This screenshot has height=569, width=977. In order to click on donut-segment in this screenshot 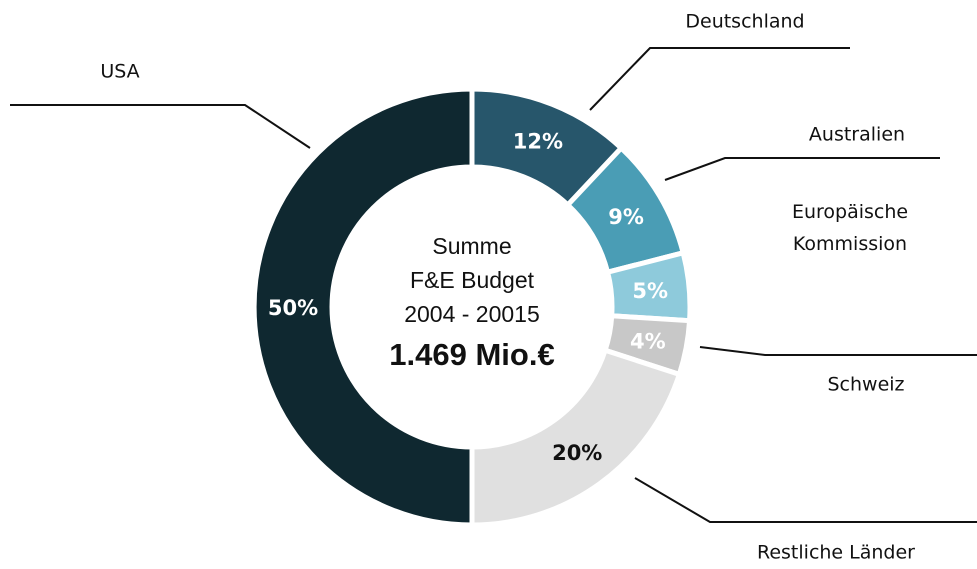, I will do `click(576, 437)`.